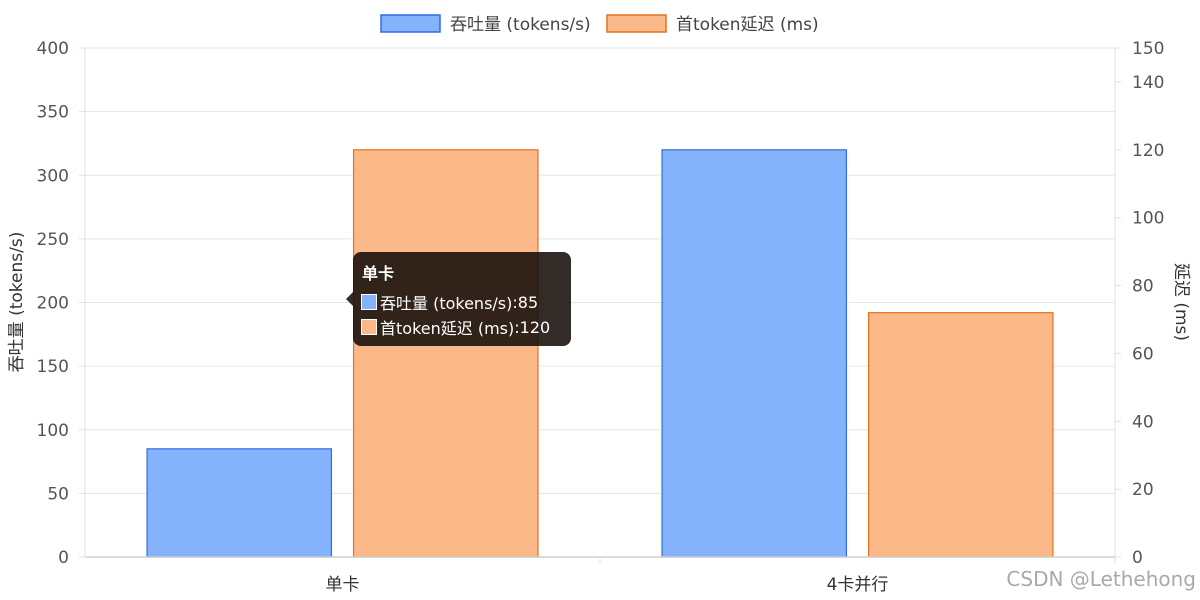 The height and width of the screenshot is (600, 1200). What do you see at coordinates (1148, 219) in the screenshot?
I see `y-tick-label-right: 100` at bounding box center [1148, 219].